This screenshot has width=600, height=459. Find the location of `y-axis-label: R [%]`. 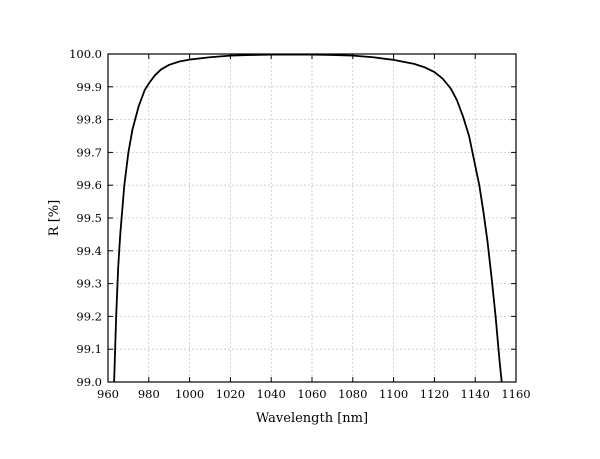

y-axis-label: R [%] is located at coordinates (54, 218).